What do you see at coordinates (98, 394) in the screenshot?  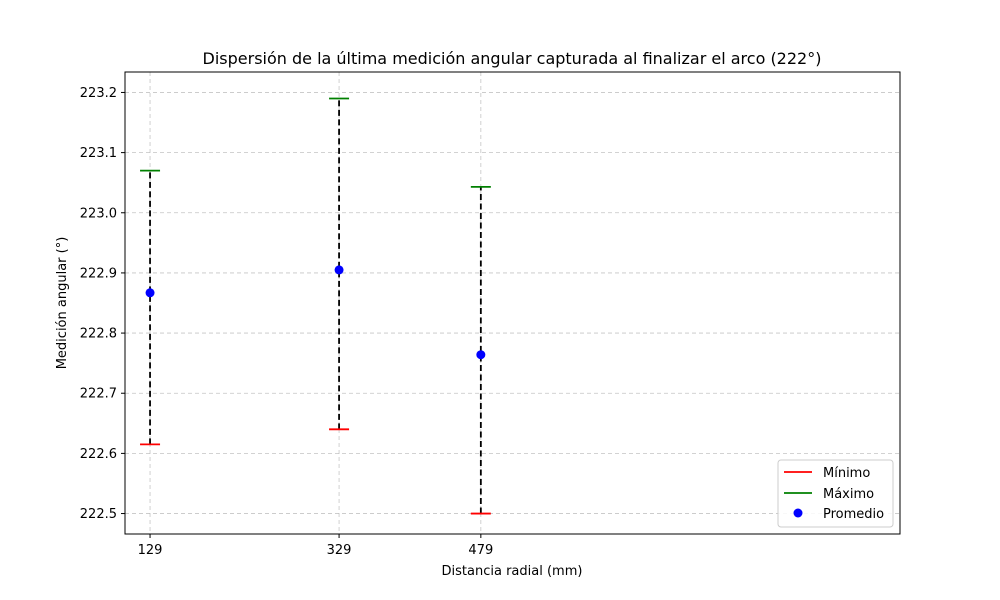 I see `y-tick-label: 222.7` at bounding box center [98, 394].